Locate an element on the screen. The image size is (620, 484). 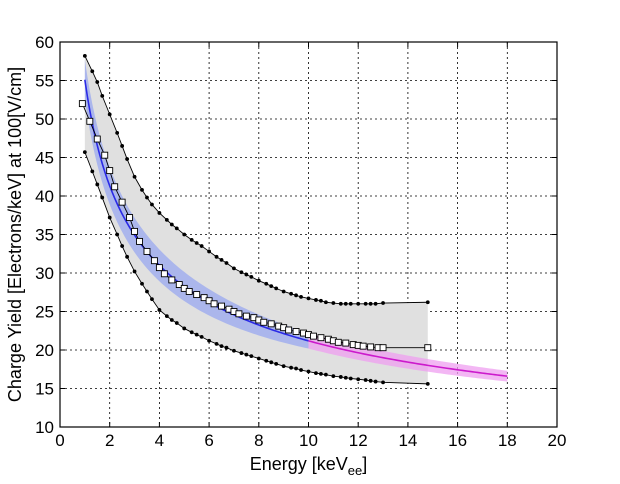
x-tick-label: 8 is located at coordinates (258, 440).